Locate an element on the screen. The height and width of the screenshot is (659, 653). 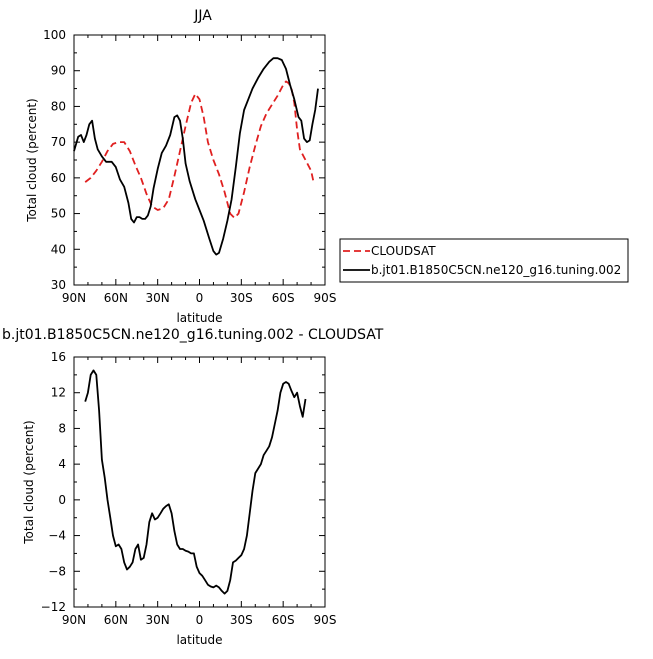
y-tick-label: 0 is located at coordinates (62, 500).